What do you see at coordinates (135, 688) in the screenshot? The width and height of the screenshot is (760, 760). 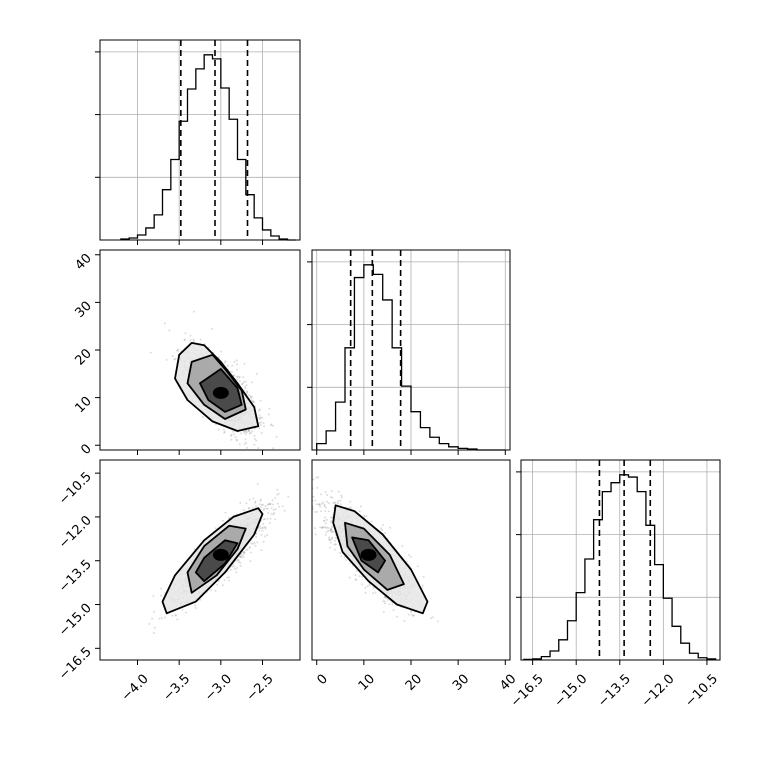 I see `x-tick-label: −4.0` at bounding box center [135, 688].